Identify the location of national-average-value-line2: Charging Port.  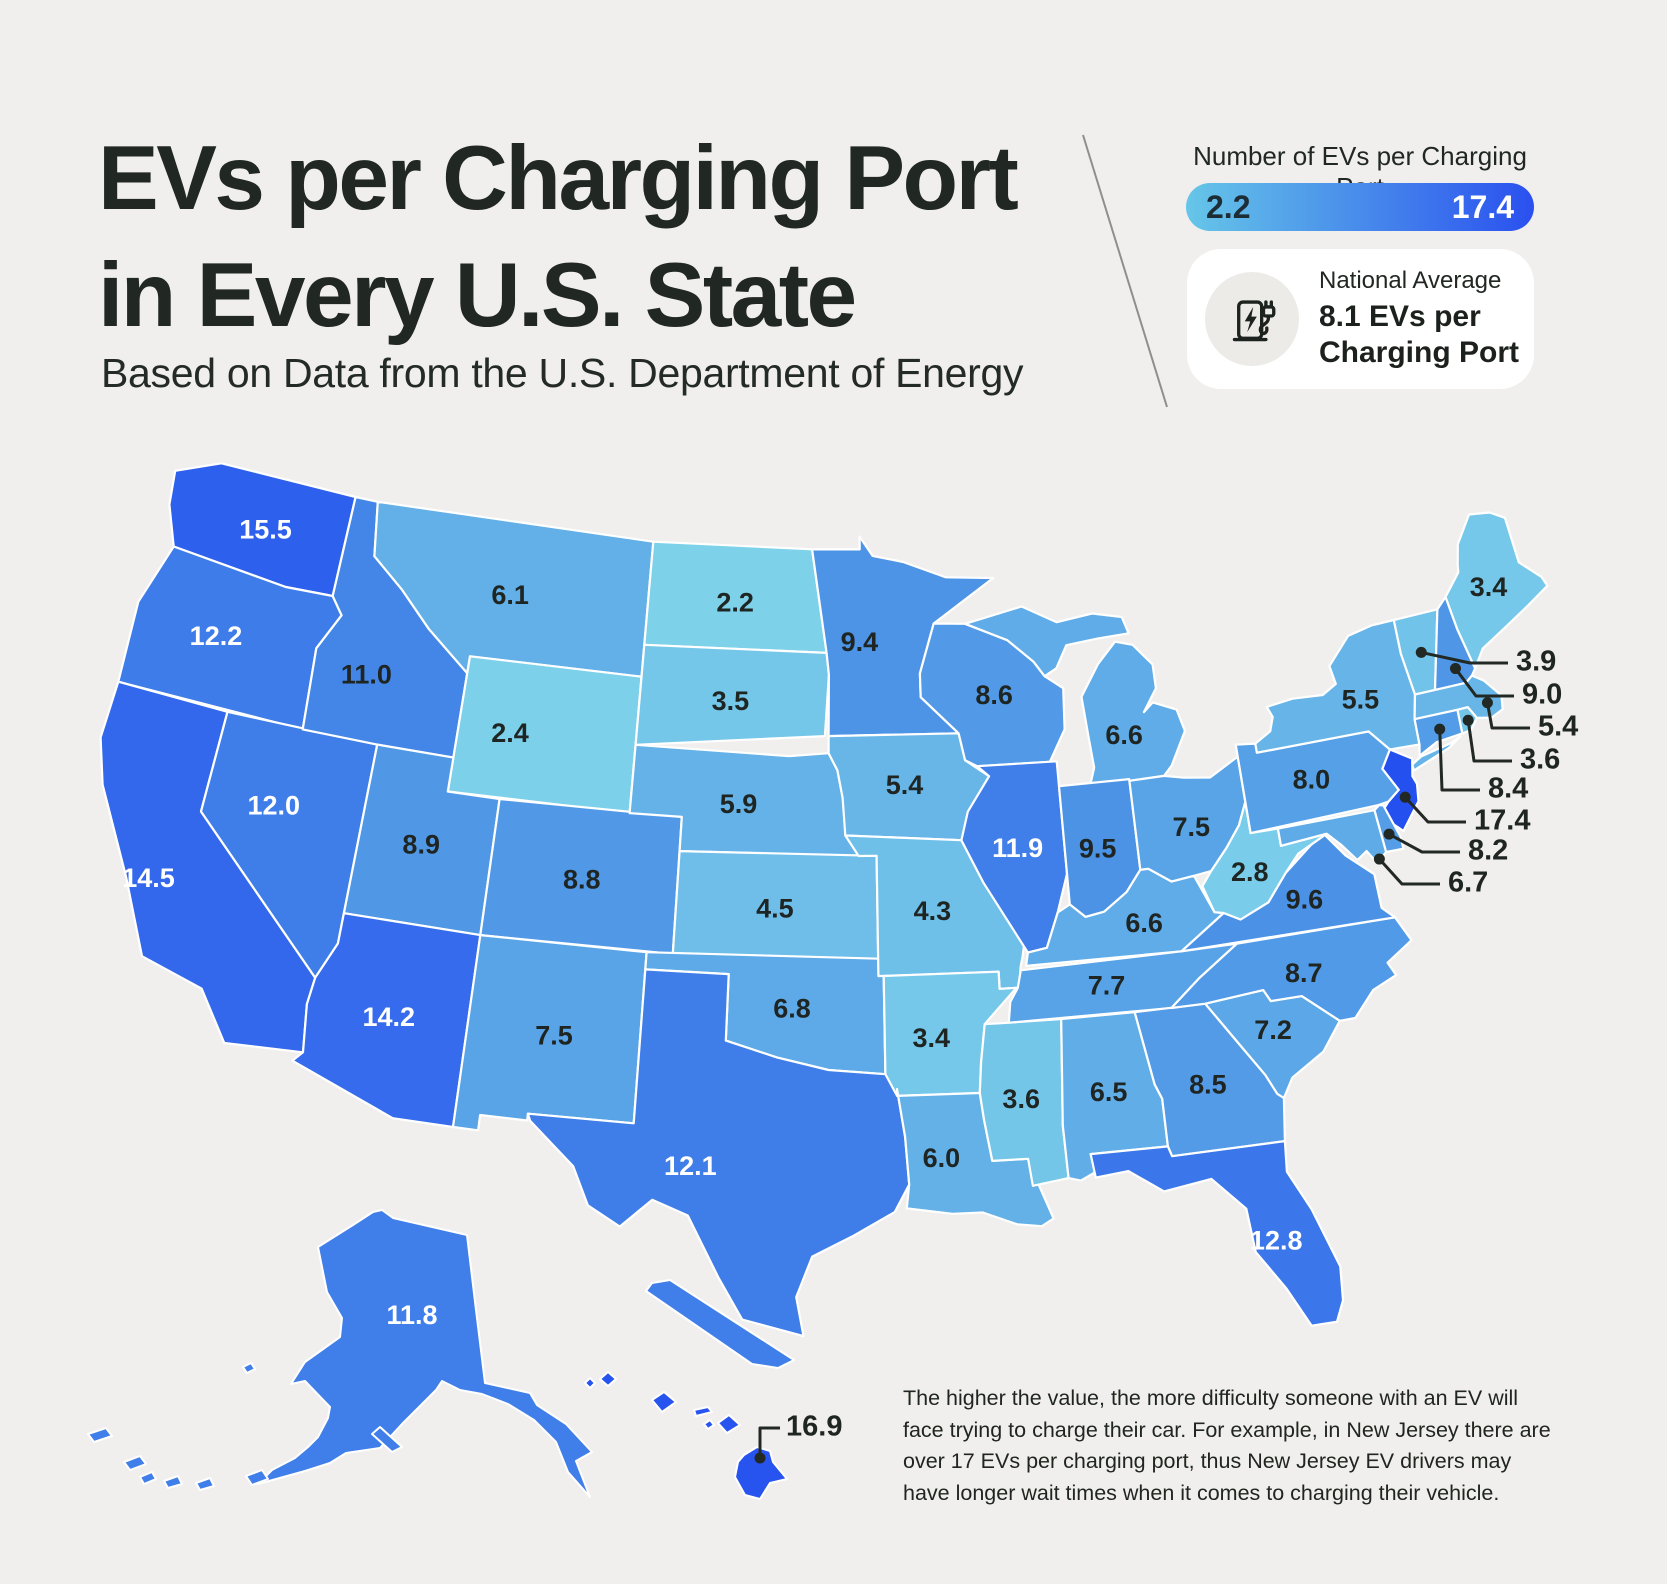
(1419, 352).